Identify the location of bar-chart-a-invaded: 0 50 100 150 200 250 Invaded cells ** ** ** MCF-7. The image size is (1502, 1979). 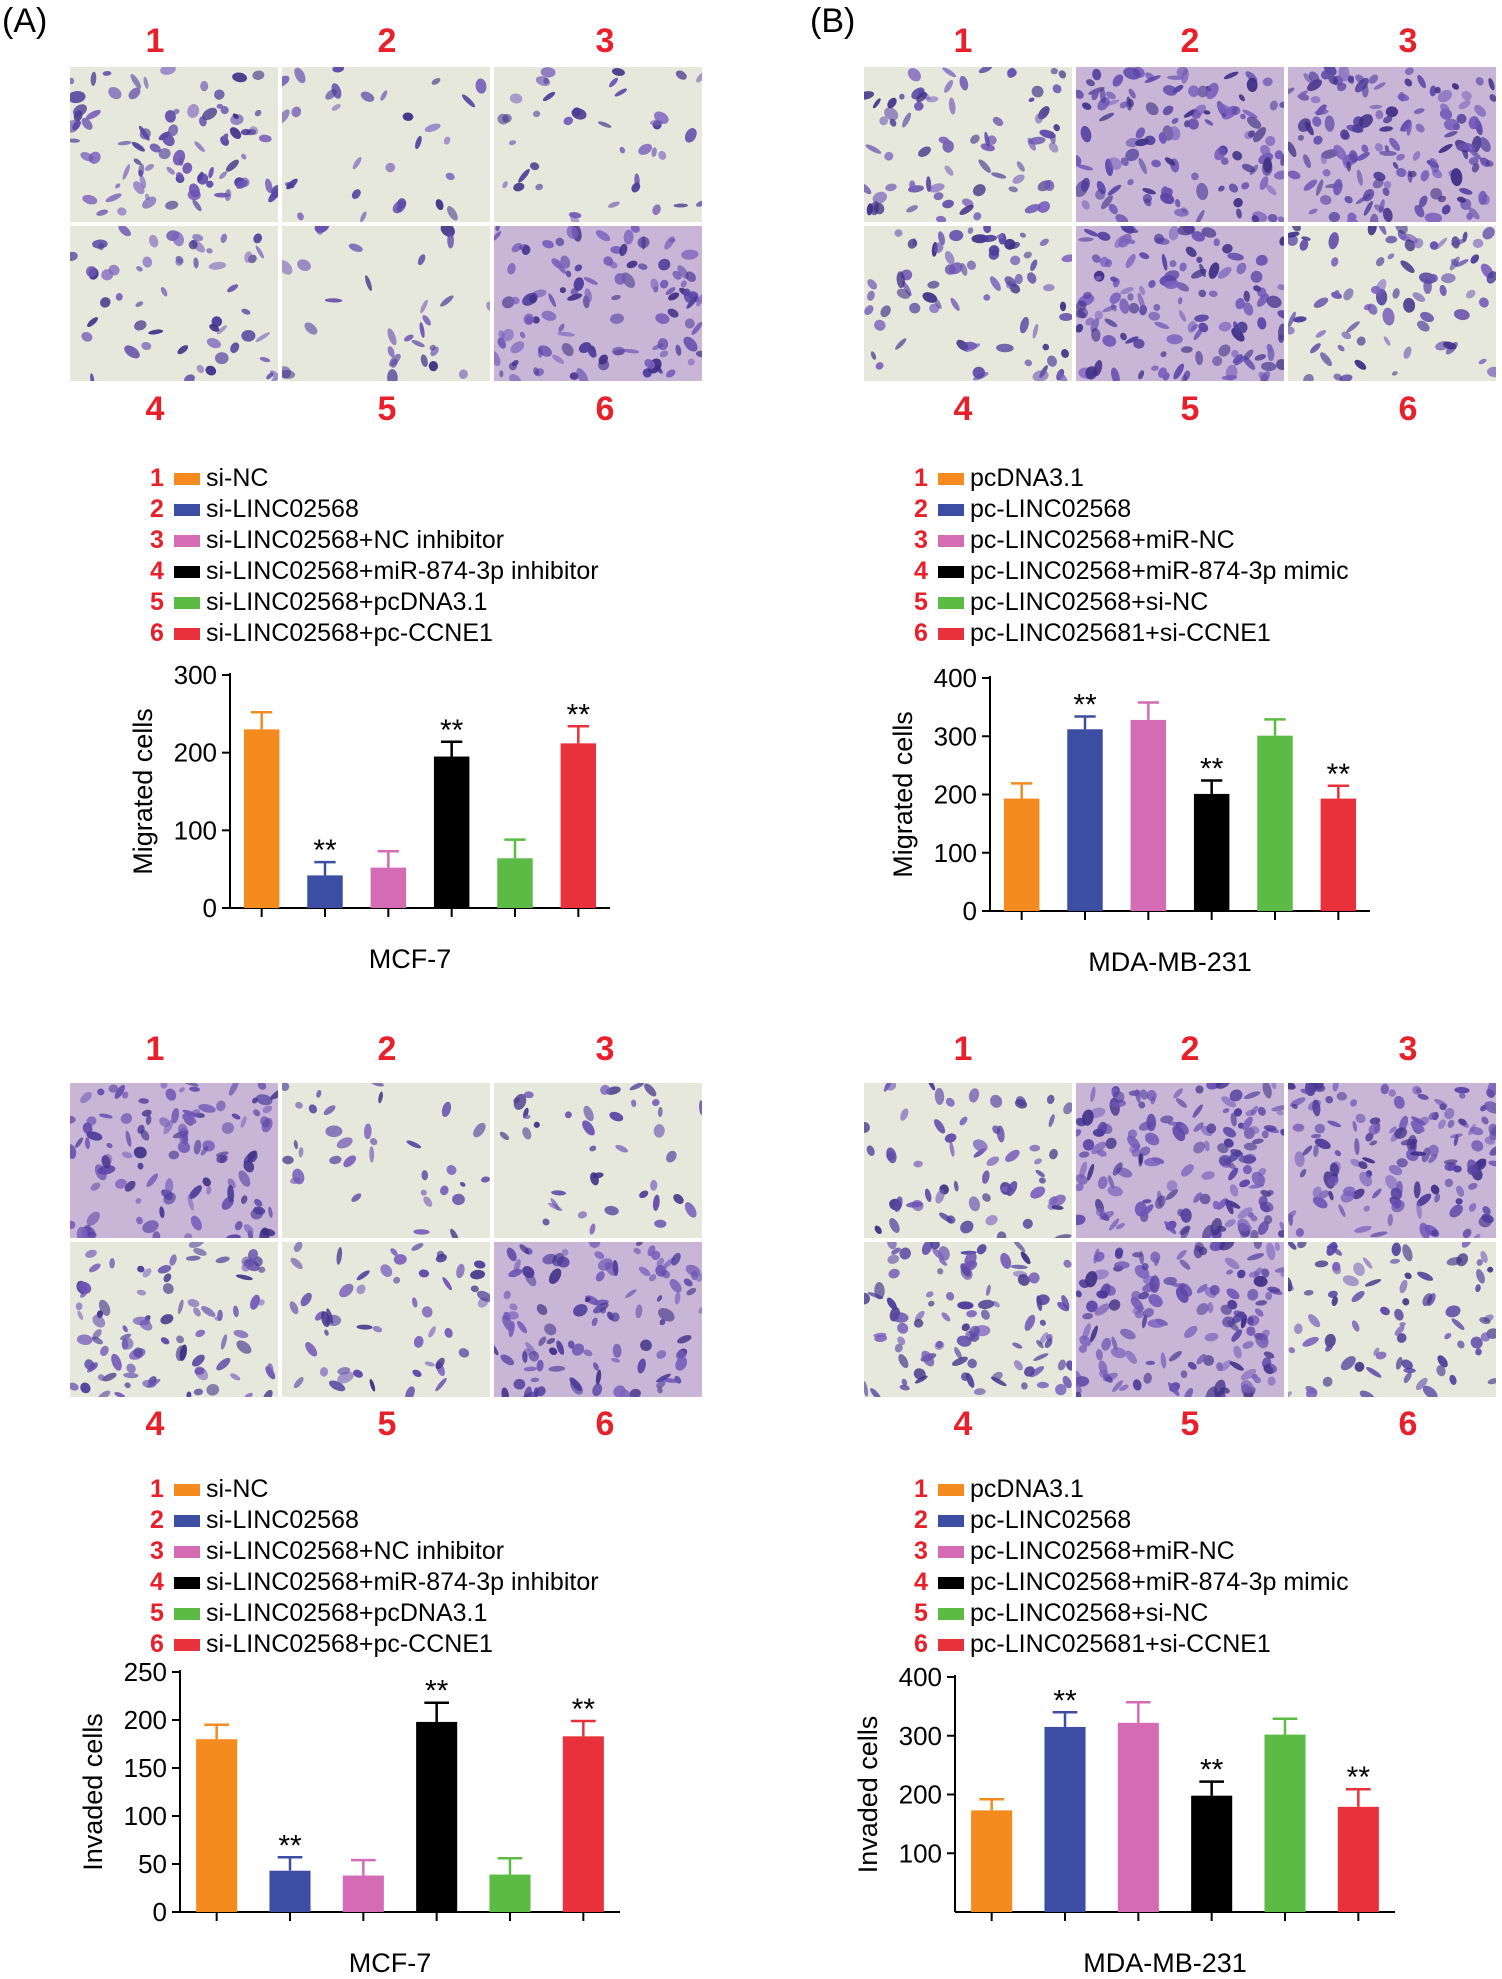
(349, 1817).